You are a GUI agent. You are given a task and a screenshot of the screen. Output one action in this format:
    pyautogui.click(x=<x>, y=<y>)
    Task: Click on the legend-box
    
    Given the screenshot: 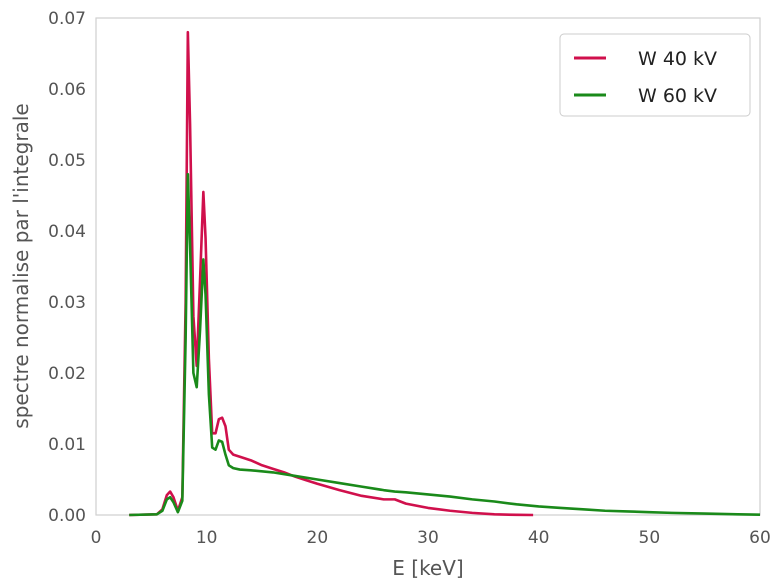 What is the action you would take?
    pyautogui.click(x=655, y=75)
    